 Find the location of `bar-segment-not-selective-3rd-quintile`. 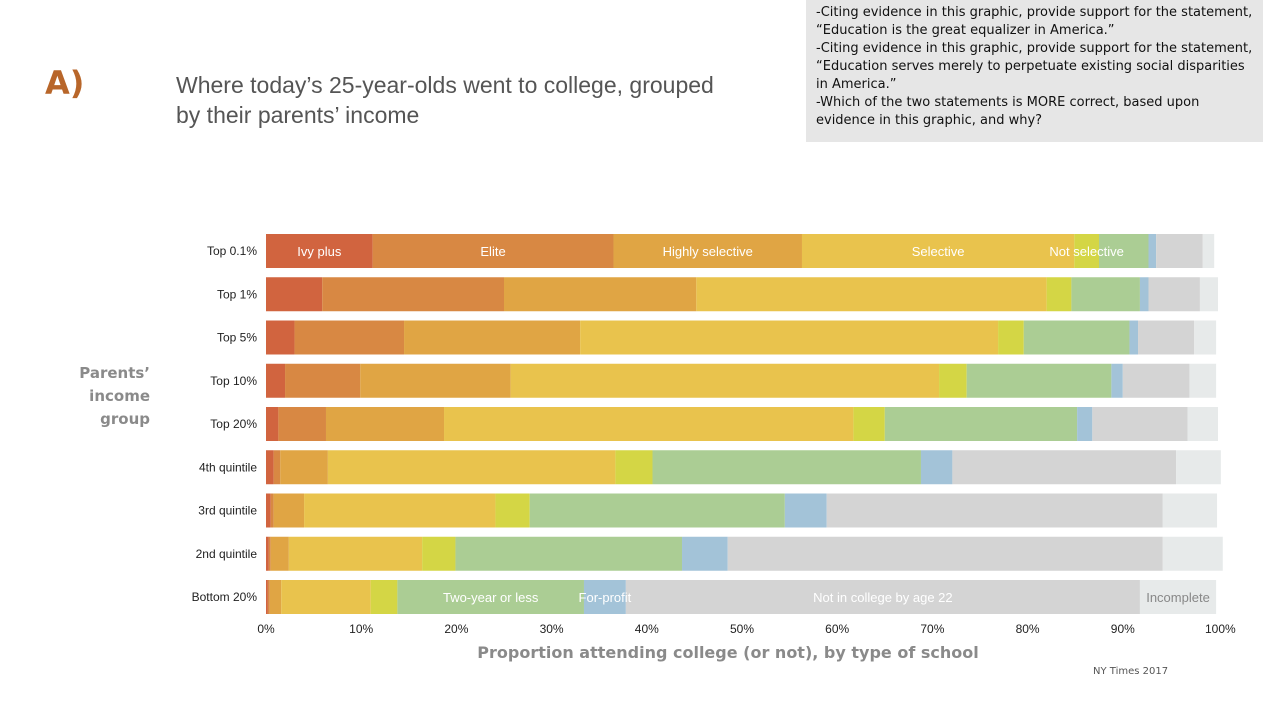

bar-segment-not-selective-3rd-quintile is located at coordinates (512, 510).